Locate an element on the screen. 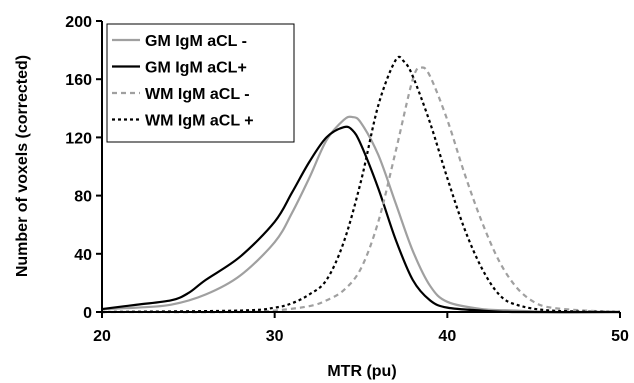  x-tick-label: 20 is located at coordinates (102, 336).